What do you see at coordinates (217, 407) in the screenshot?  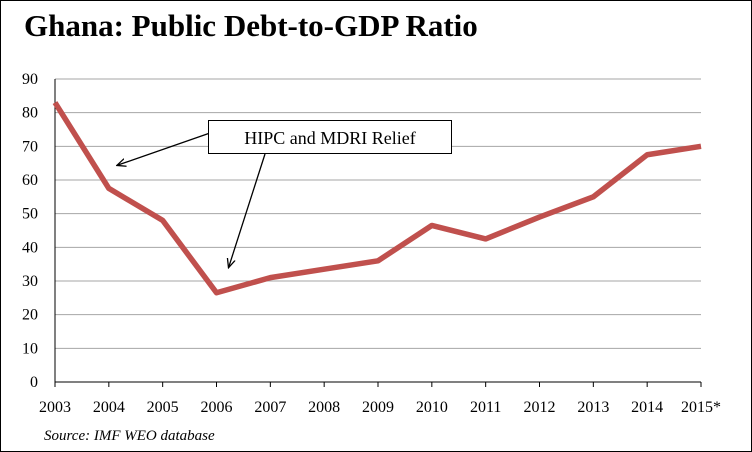 I see `x-tick-label: 2006` at bounding box center [217, 407].